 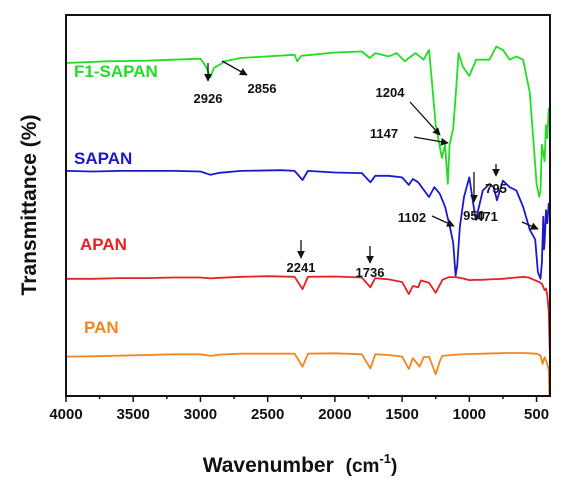 What do you see at coordinates (65, 414) in the screenshot?
I see `x-tick-label: 4000` at bounding box center [65, 414].